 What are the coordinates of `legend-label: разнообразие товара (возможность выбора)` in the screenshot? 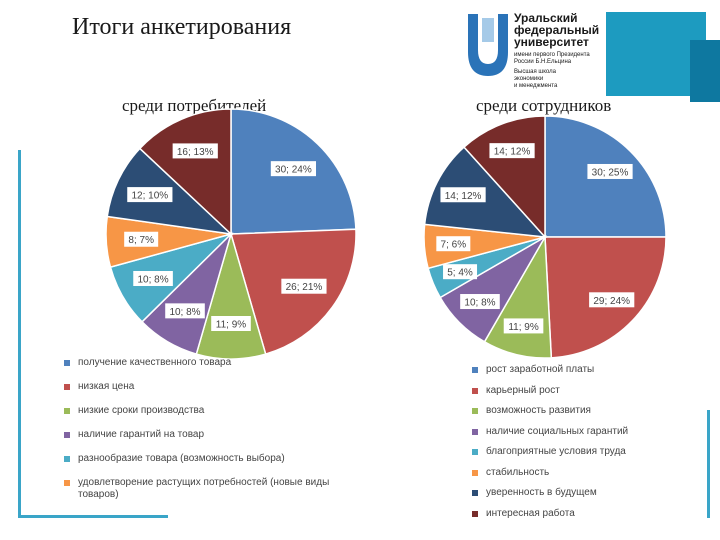 It's located at (181, 458).